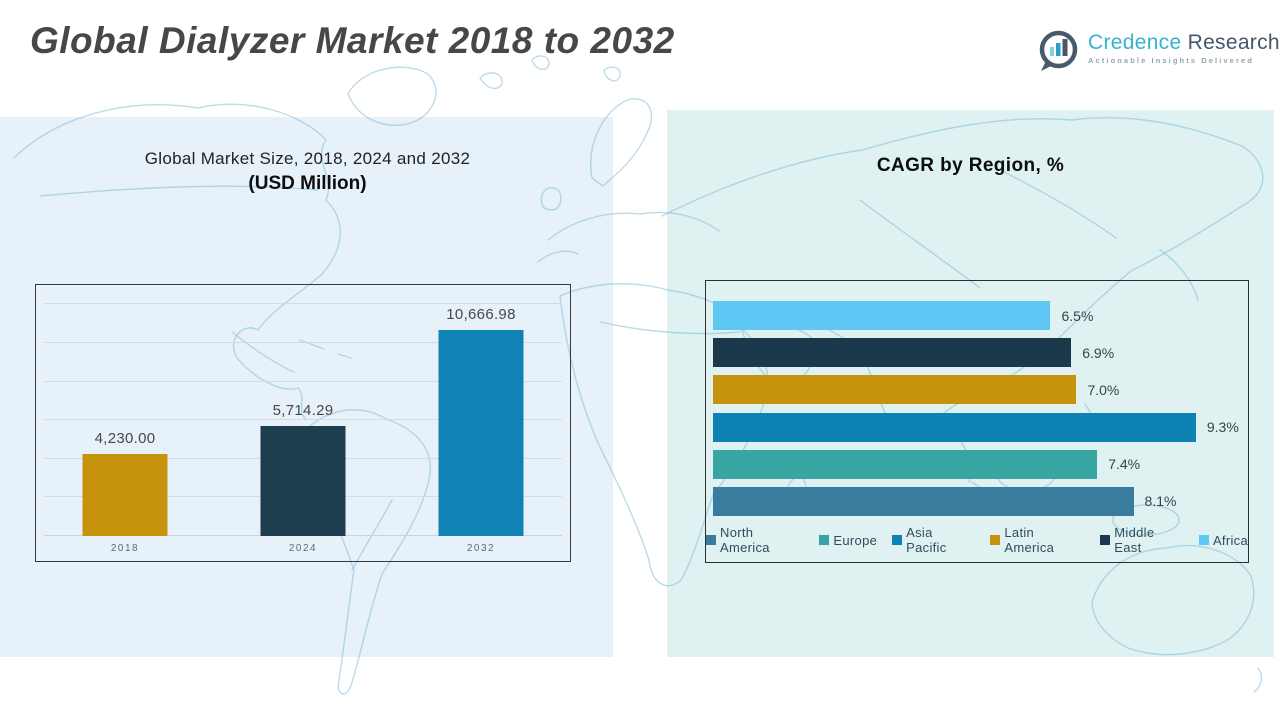 This screenshot has width=1280, height=720. What do you see at coordinates (954, 427) in the screenshot?
I see `bar-asia-pacific` at bounding box center [954, 427].